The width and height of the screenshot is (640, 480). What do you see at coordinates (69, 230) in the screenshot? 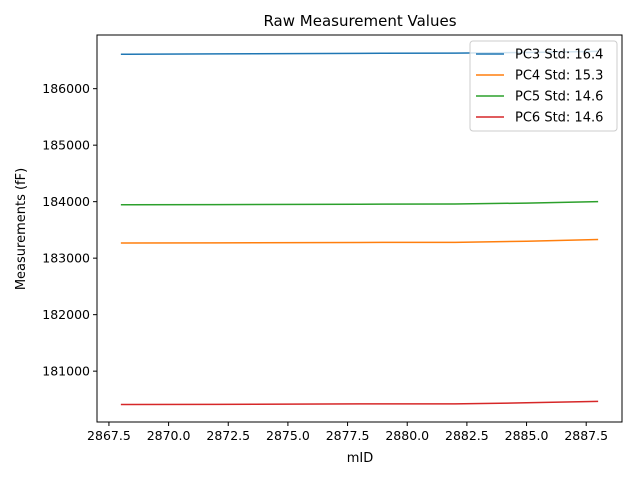
I see `y-axis: 181000 182000 183000 184000 185000 186000` at bounding box center [69, 230].